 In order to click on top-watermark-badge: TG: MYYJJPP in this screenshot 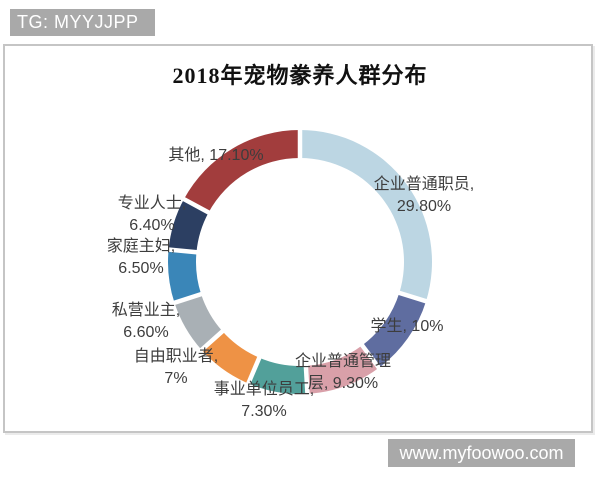, I will do `click(82, 22)`.